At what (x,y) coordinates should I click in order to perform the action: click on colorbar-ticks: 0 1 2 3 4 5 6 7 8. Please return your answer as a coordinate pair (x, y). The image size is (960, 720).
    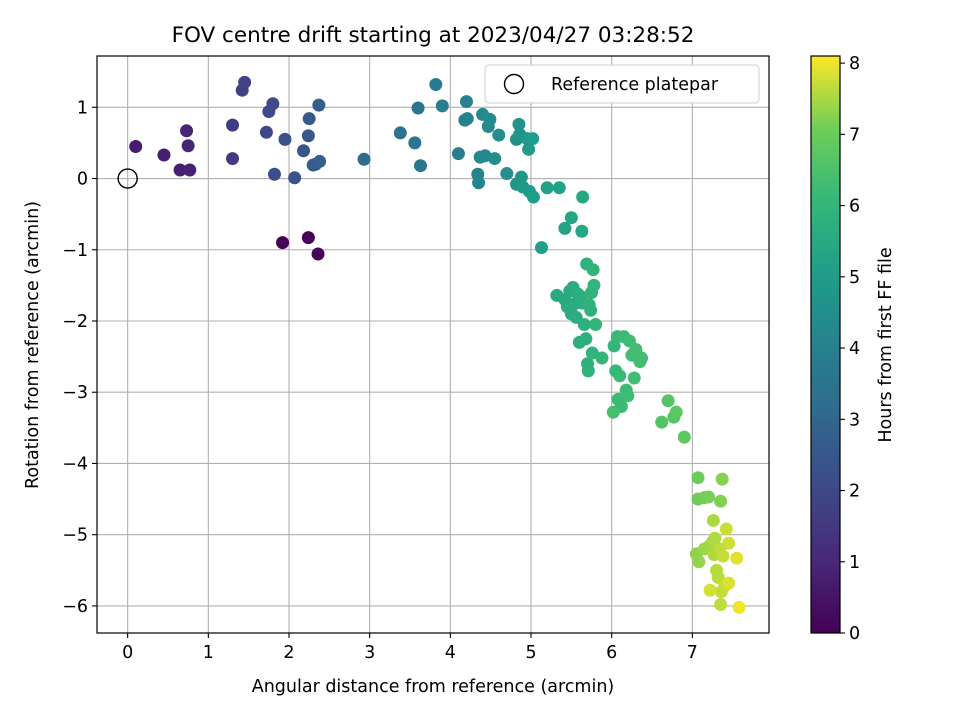
    Looking at the image, I should click on (850, 349).